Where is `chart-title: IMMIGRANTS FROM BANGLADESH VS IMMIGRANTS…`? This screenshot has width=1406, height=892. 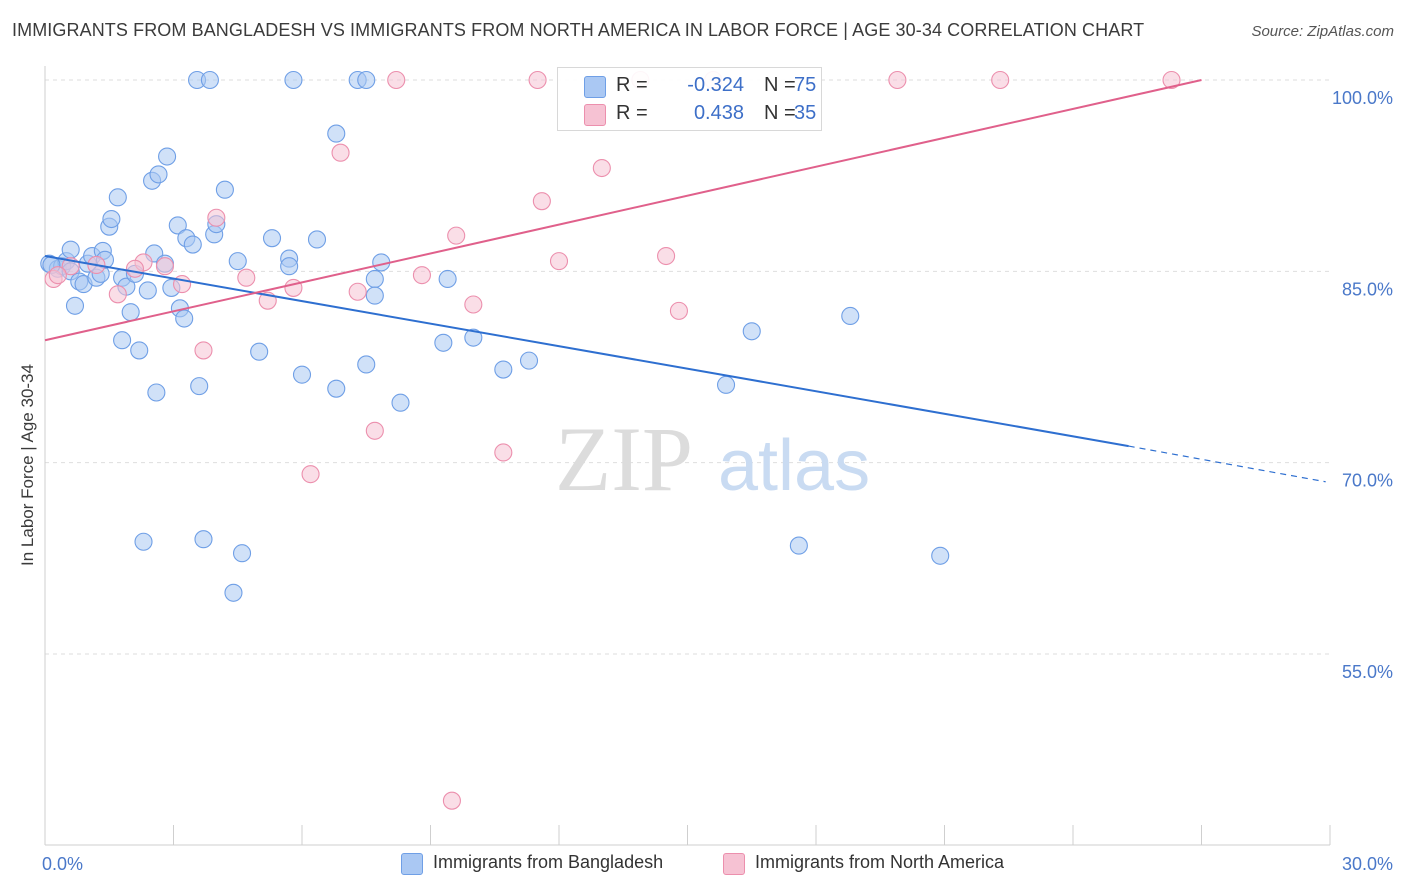
chart-title: IMMIGRANTS FROM BANGLADESH VS IMMIGRANTS… is located at coordinates (578, 30).